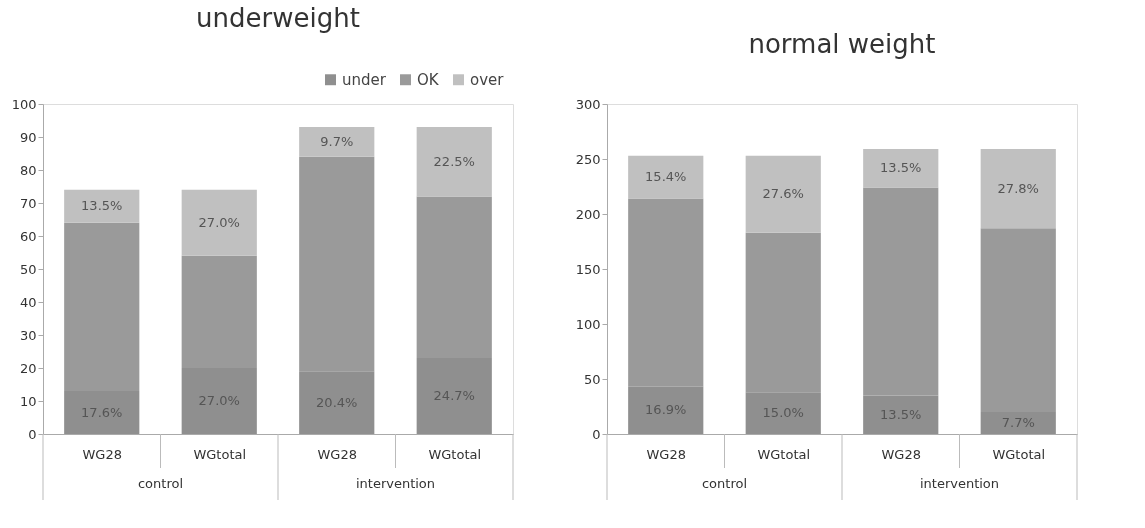  Describe the element at coordinates (428, 79) in the screenshot. I see `legend-label: OK` at that location.